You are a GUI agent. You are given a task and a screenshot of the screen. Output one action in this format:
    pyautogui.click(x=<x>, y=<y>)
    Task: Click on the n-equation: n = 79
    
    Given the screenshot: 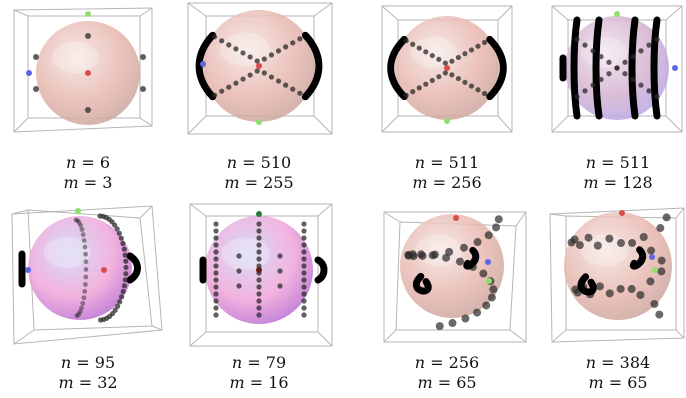 What is the action you would take?
    pyautogui.click(x=259, y=363)
    